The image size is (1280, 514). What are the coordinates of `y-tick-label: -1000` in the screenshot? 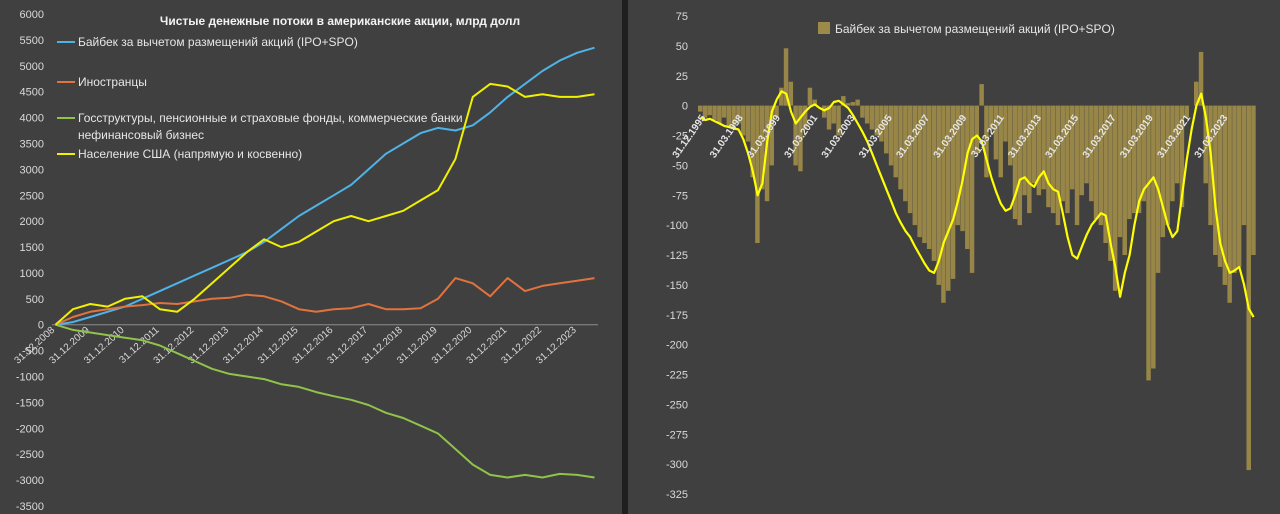 It's located at (30, 378).